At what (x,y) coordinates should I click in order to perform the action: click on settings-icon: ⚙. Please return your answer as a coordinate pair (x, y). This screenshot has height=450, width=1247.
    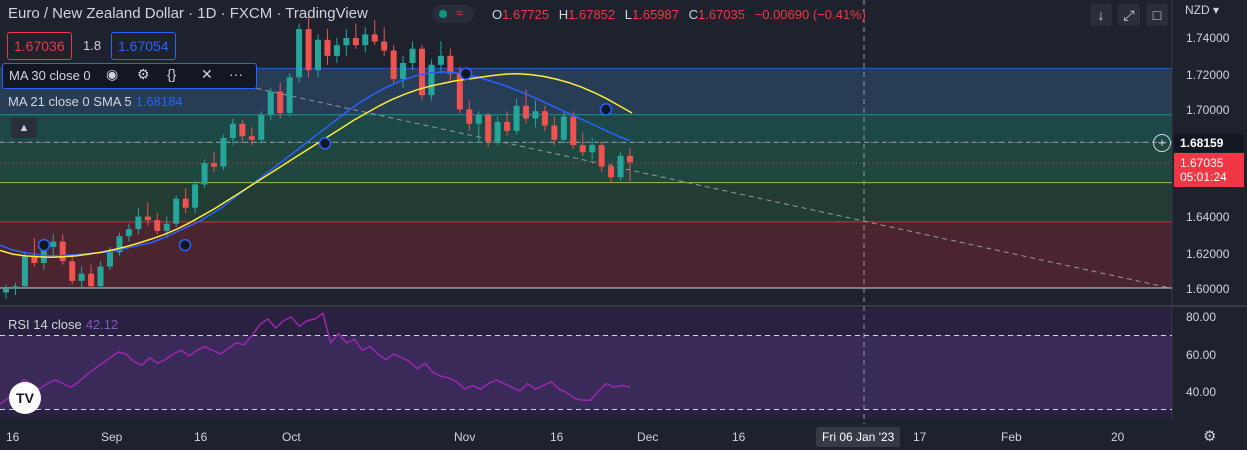
    Looking at the image, I should click on (143, 74).